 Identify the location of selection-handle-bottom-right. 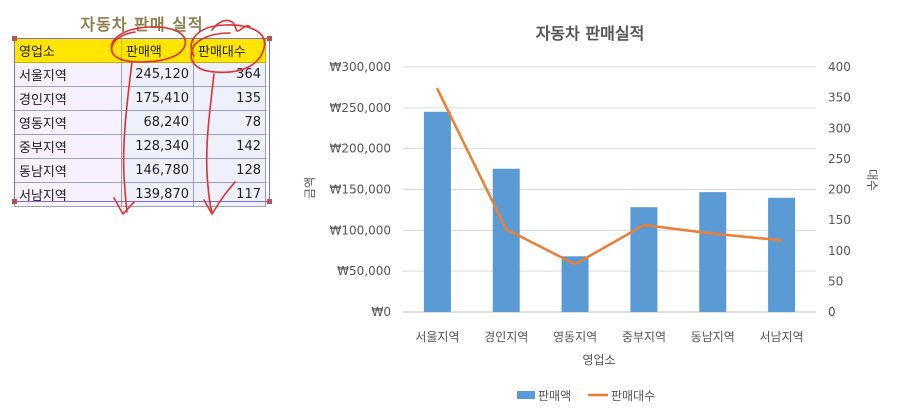
(269, 201).